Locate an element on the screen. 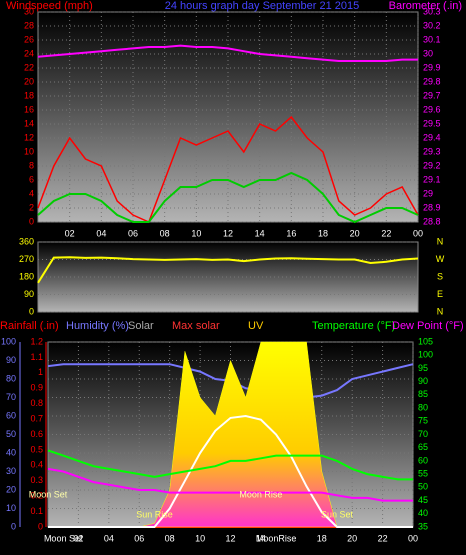 The image size is (466, 555). y3ticks-label: 0.4 is located at coordinates (36, 465).